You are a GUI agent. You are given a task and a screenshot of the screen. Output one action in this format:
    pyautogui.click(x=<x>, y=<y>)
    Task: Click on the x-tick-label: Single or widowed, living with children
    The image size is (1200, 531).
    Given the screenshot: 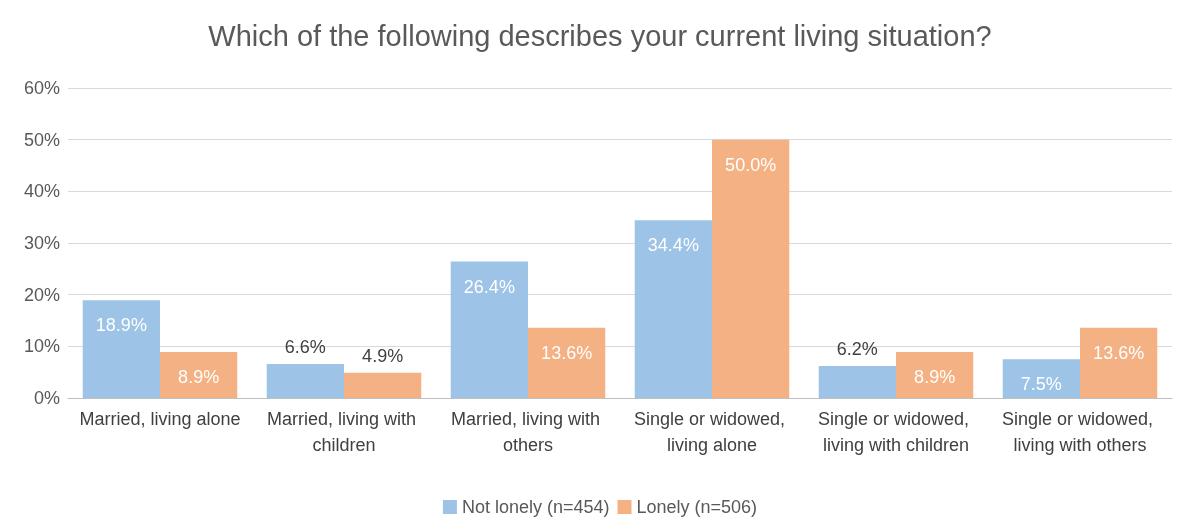 What is the action you would take?
    pyautogui.click(x=896, y=432)
    